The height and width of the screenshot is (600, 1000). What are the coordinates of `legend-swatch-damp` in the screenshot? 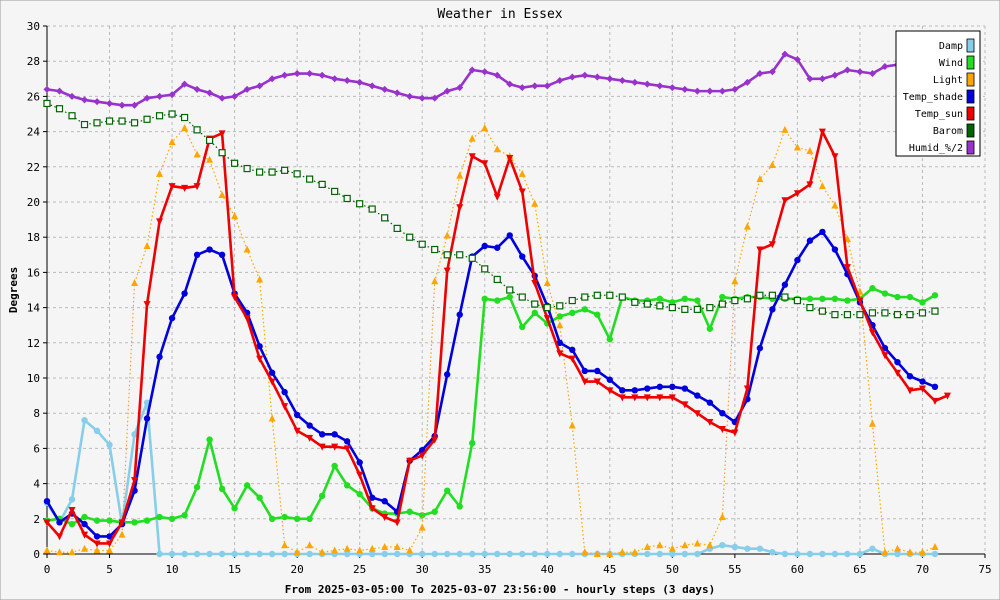 It's located at (970, 45).